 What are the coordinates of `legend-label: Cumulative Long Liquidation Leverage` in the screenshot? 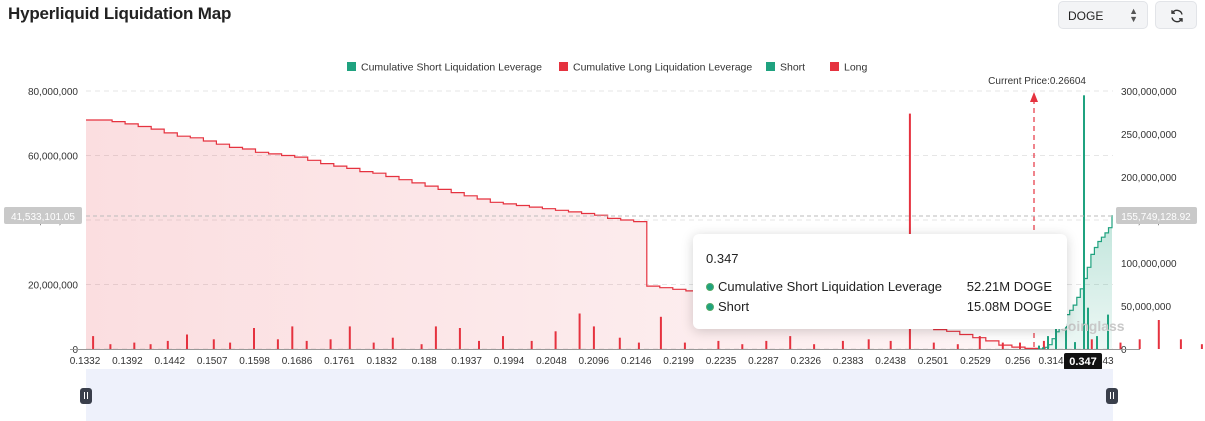 It's located at (662, 68).